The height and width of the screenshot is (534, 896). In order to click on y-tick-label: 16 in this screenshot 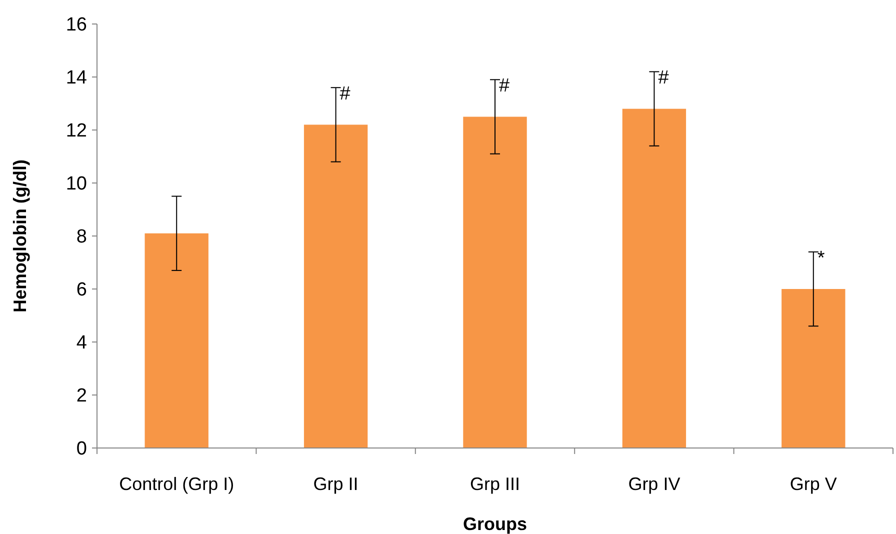, I will do `click(76, 25)`.